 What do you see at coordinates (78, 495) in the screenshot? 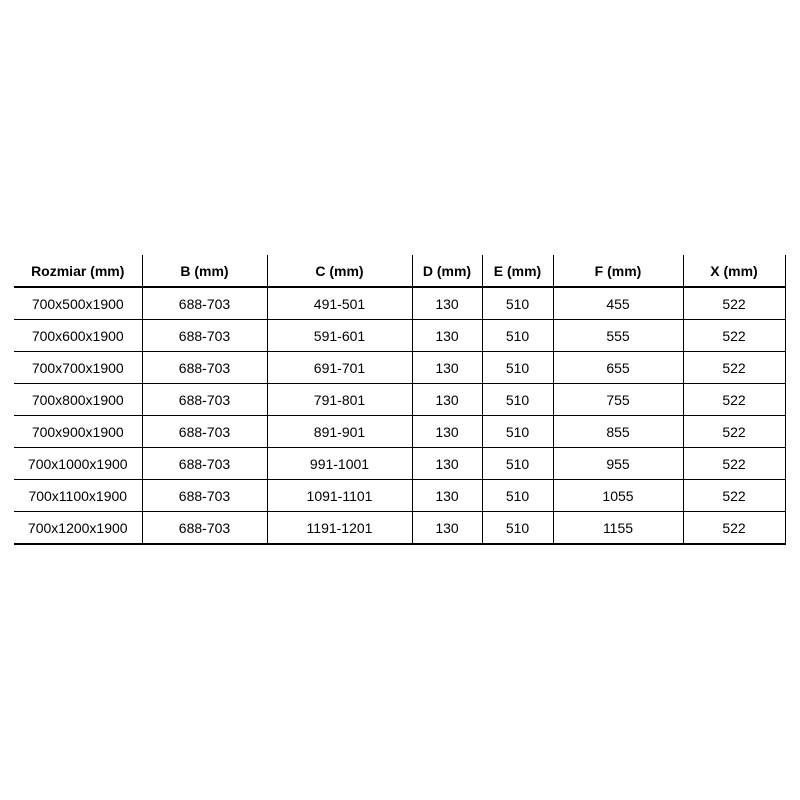
I see `cell-rozmiar: 700x1100x1900` at bounding box center [78, 495].